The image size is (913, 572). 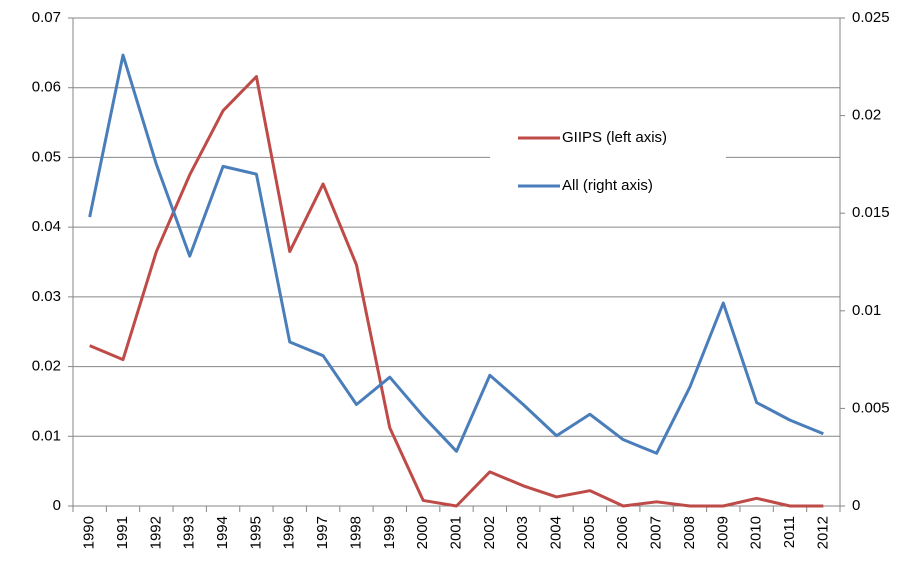 I want to click on x-tick-label: 2004, so click(x=556, y=532).